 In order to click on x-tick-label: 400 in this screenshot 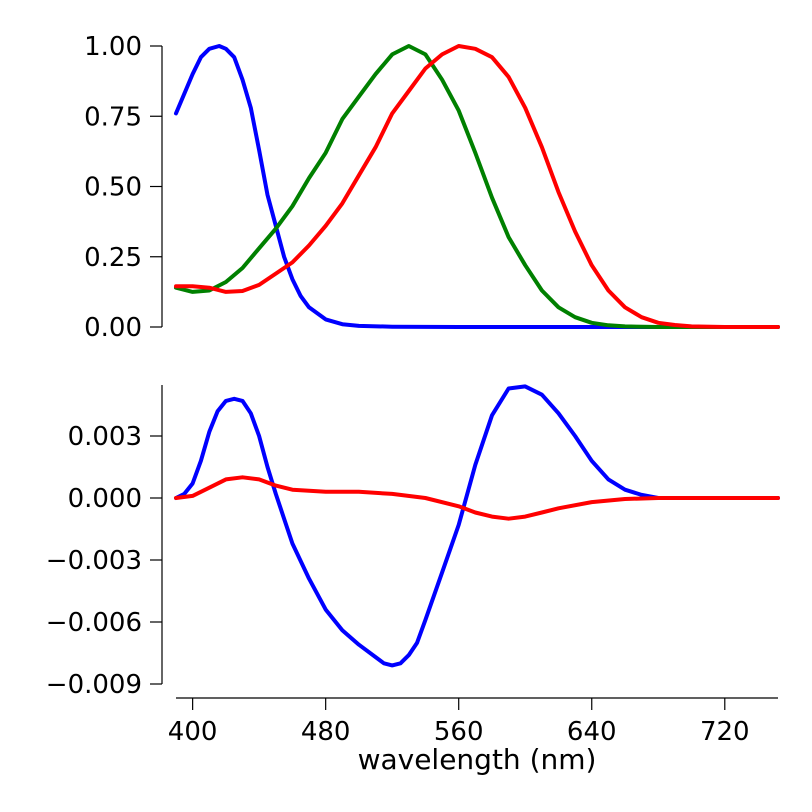, I will do `click(193, 732)`.